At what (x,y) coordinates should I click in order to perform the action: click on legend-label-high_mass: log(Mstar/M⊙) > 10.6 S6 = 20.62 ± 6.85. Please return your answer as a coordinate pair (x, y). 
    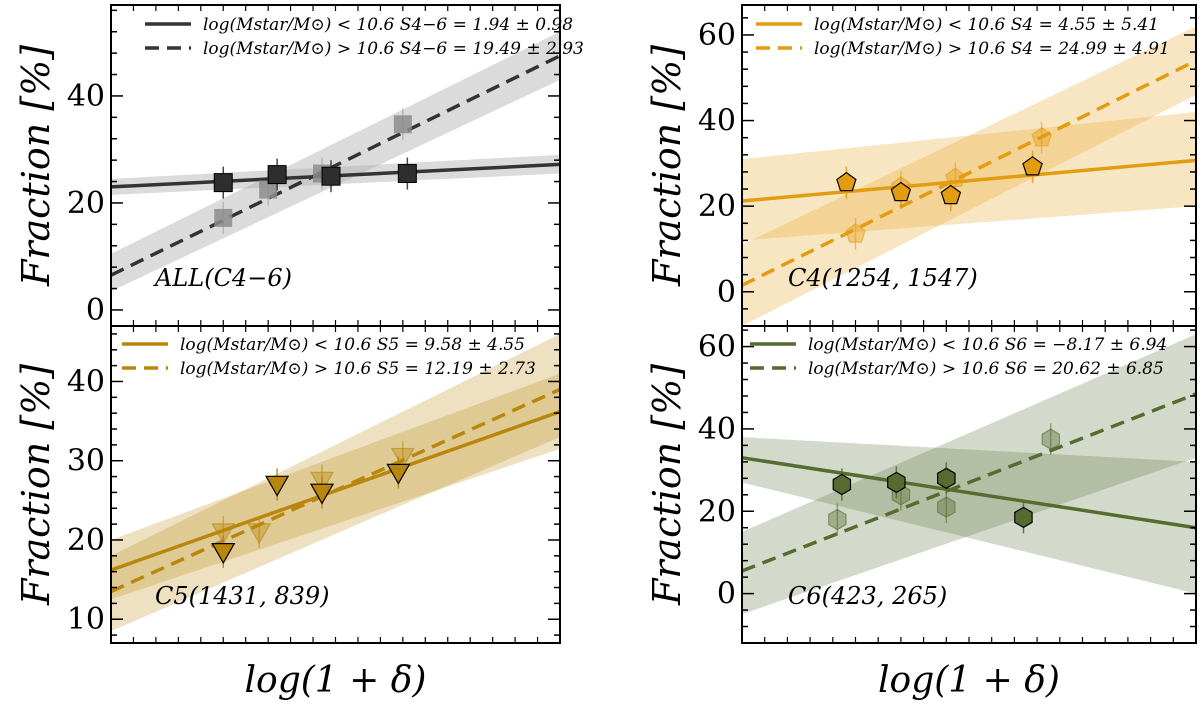
    Looking at the image, I should click on (986, 369).